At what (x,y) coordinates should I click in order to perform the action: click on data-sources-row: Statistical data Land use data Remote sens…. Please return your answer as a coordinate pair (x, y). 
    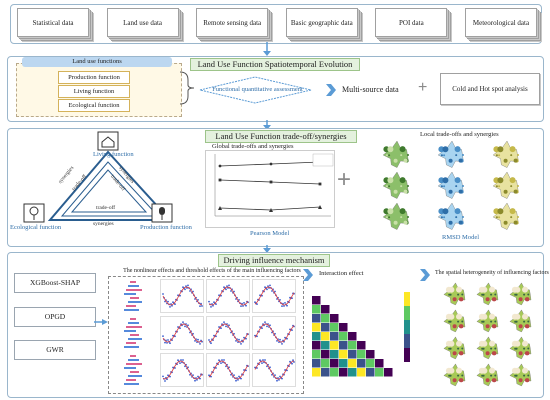
    Looking at the image, I should click on (276, 24).